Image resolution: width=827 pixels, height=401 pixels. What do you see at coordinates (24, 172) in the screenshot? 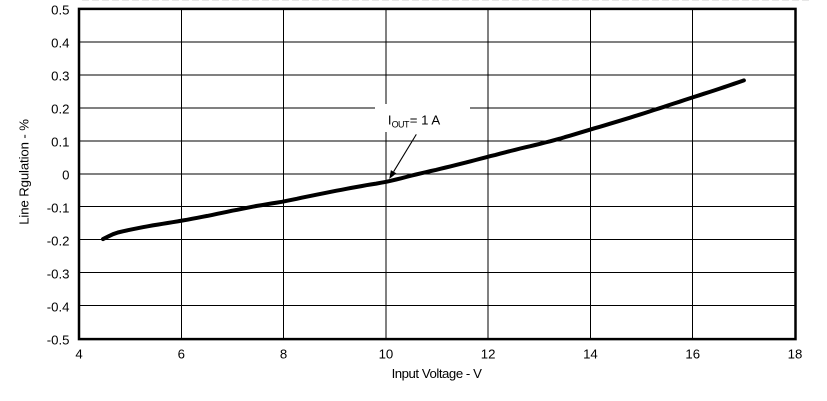
I see `svg-text: Line Rgulation - %` at bounding box center [24, 172].